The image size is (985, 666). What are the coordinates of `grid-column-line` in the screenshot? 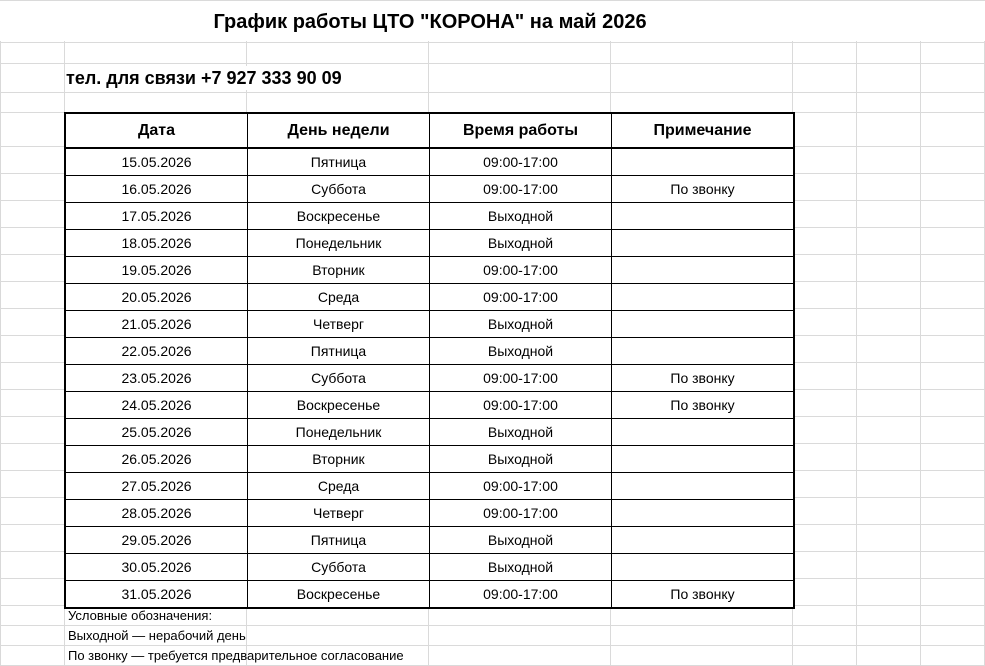 It's located at (856, 333).